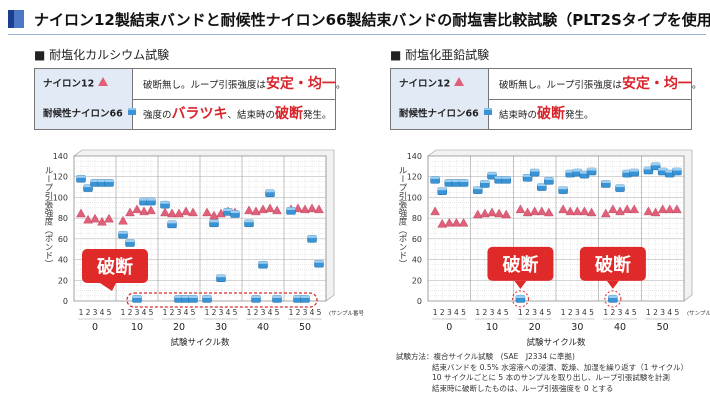 The image size is (710, 413). Describe the element at coordinates (439, 114) in the screenshot. I see `legend-name-text: 耐候性ナイロン66` at that location.